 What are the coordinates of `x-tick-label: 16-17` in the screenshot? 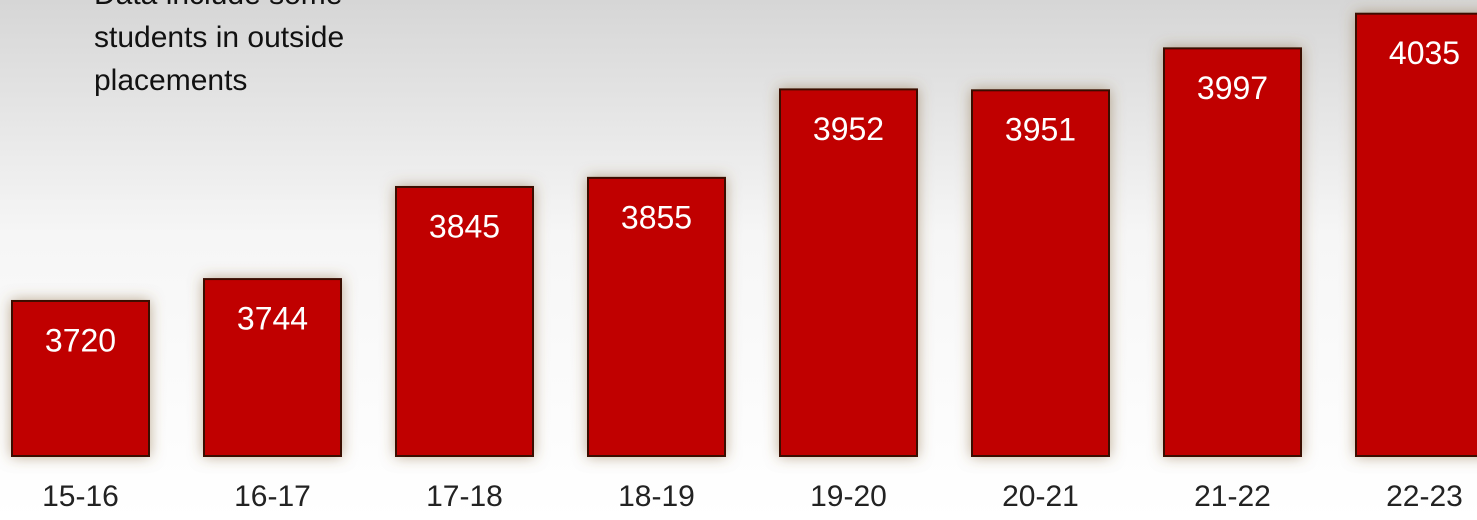 It's located at (272, 496).